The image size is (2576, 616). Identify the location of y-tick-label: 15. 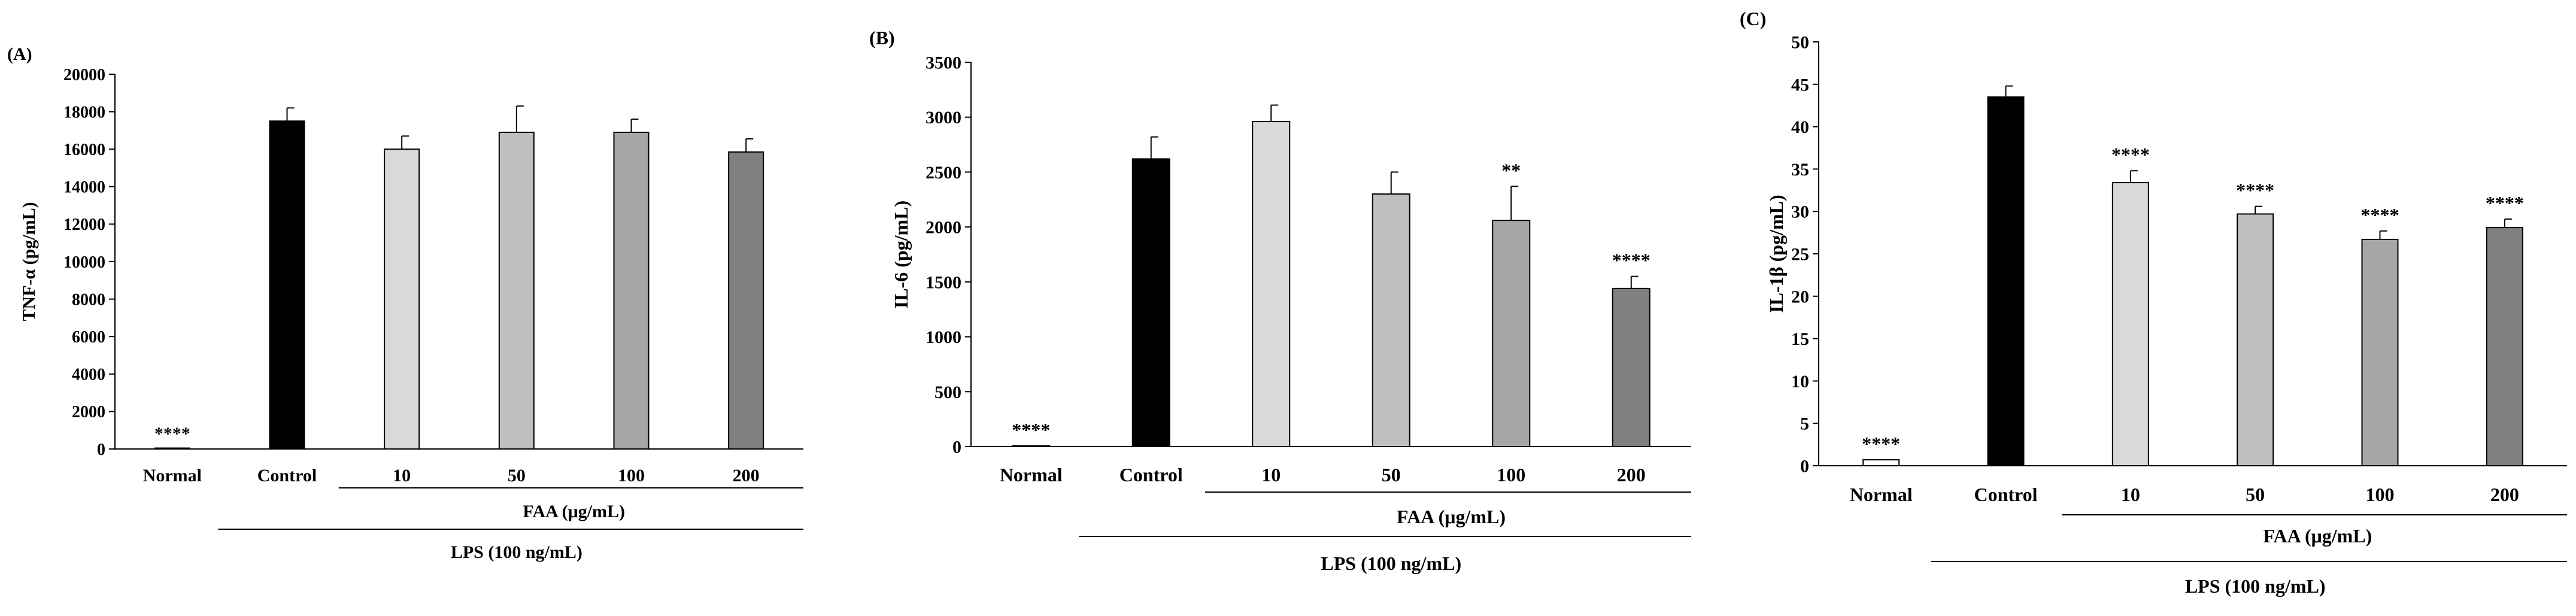
(1800, 339).